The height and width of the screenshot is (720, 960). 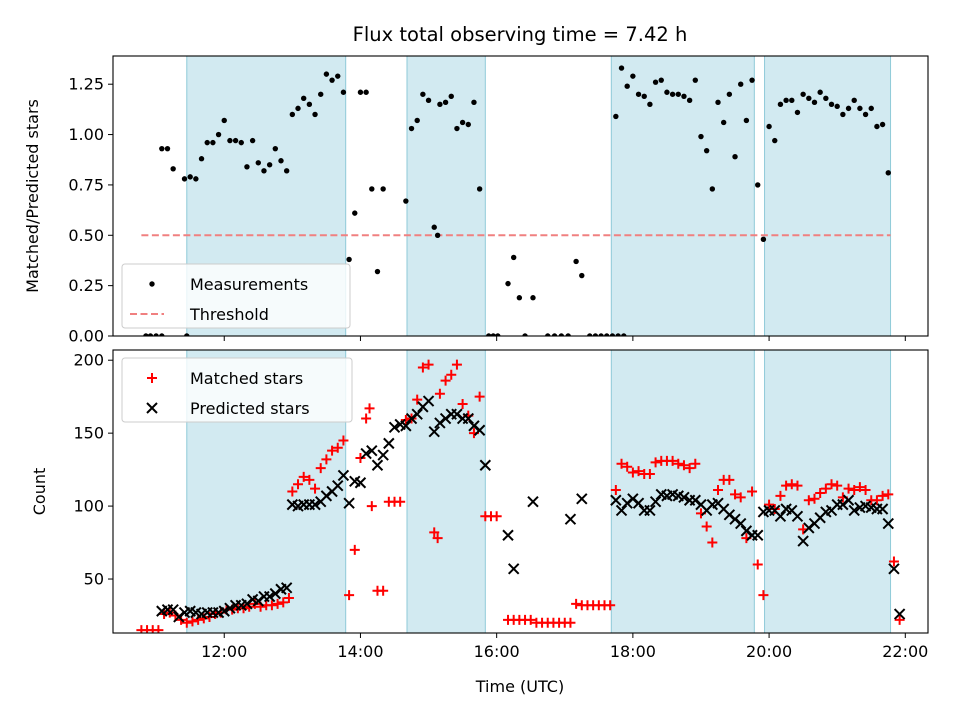 I want to click on y-axis-label: Matched/Predicted stars, so click(x=32, y=196).